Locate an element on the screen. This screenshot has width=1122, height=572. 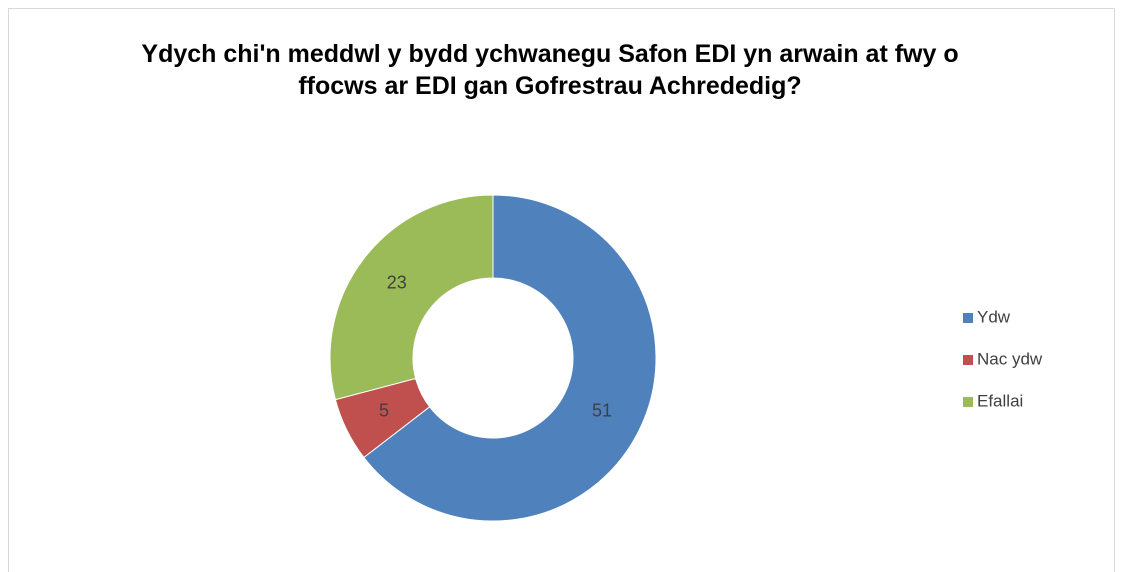
legend-label: Nac ydw is located at coordinates (1010, 358).